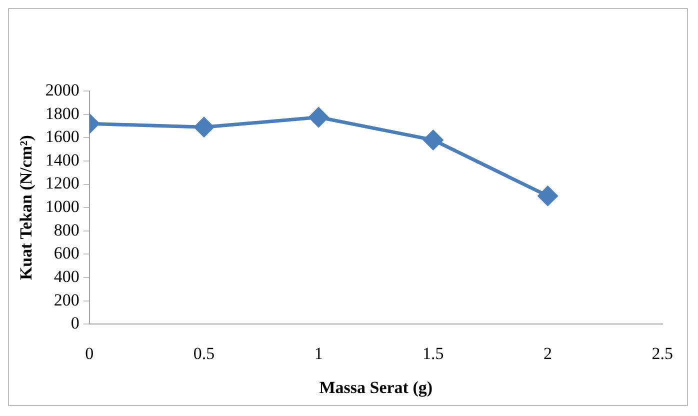 Image resolution: width=698 pixels, height=416 pixels. What do you see at coordinates (548, 353) in the screenshot?
I see `x-tick-label: 2` at bounding box center [548, 353].